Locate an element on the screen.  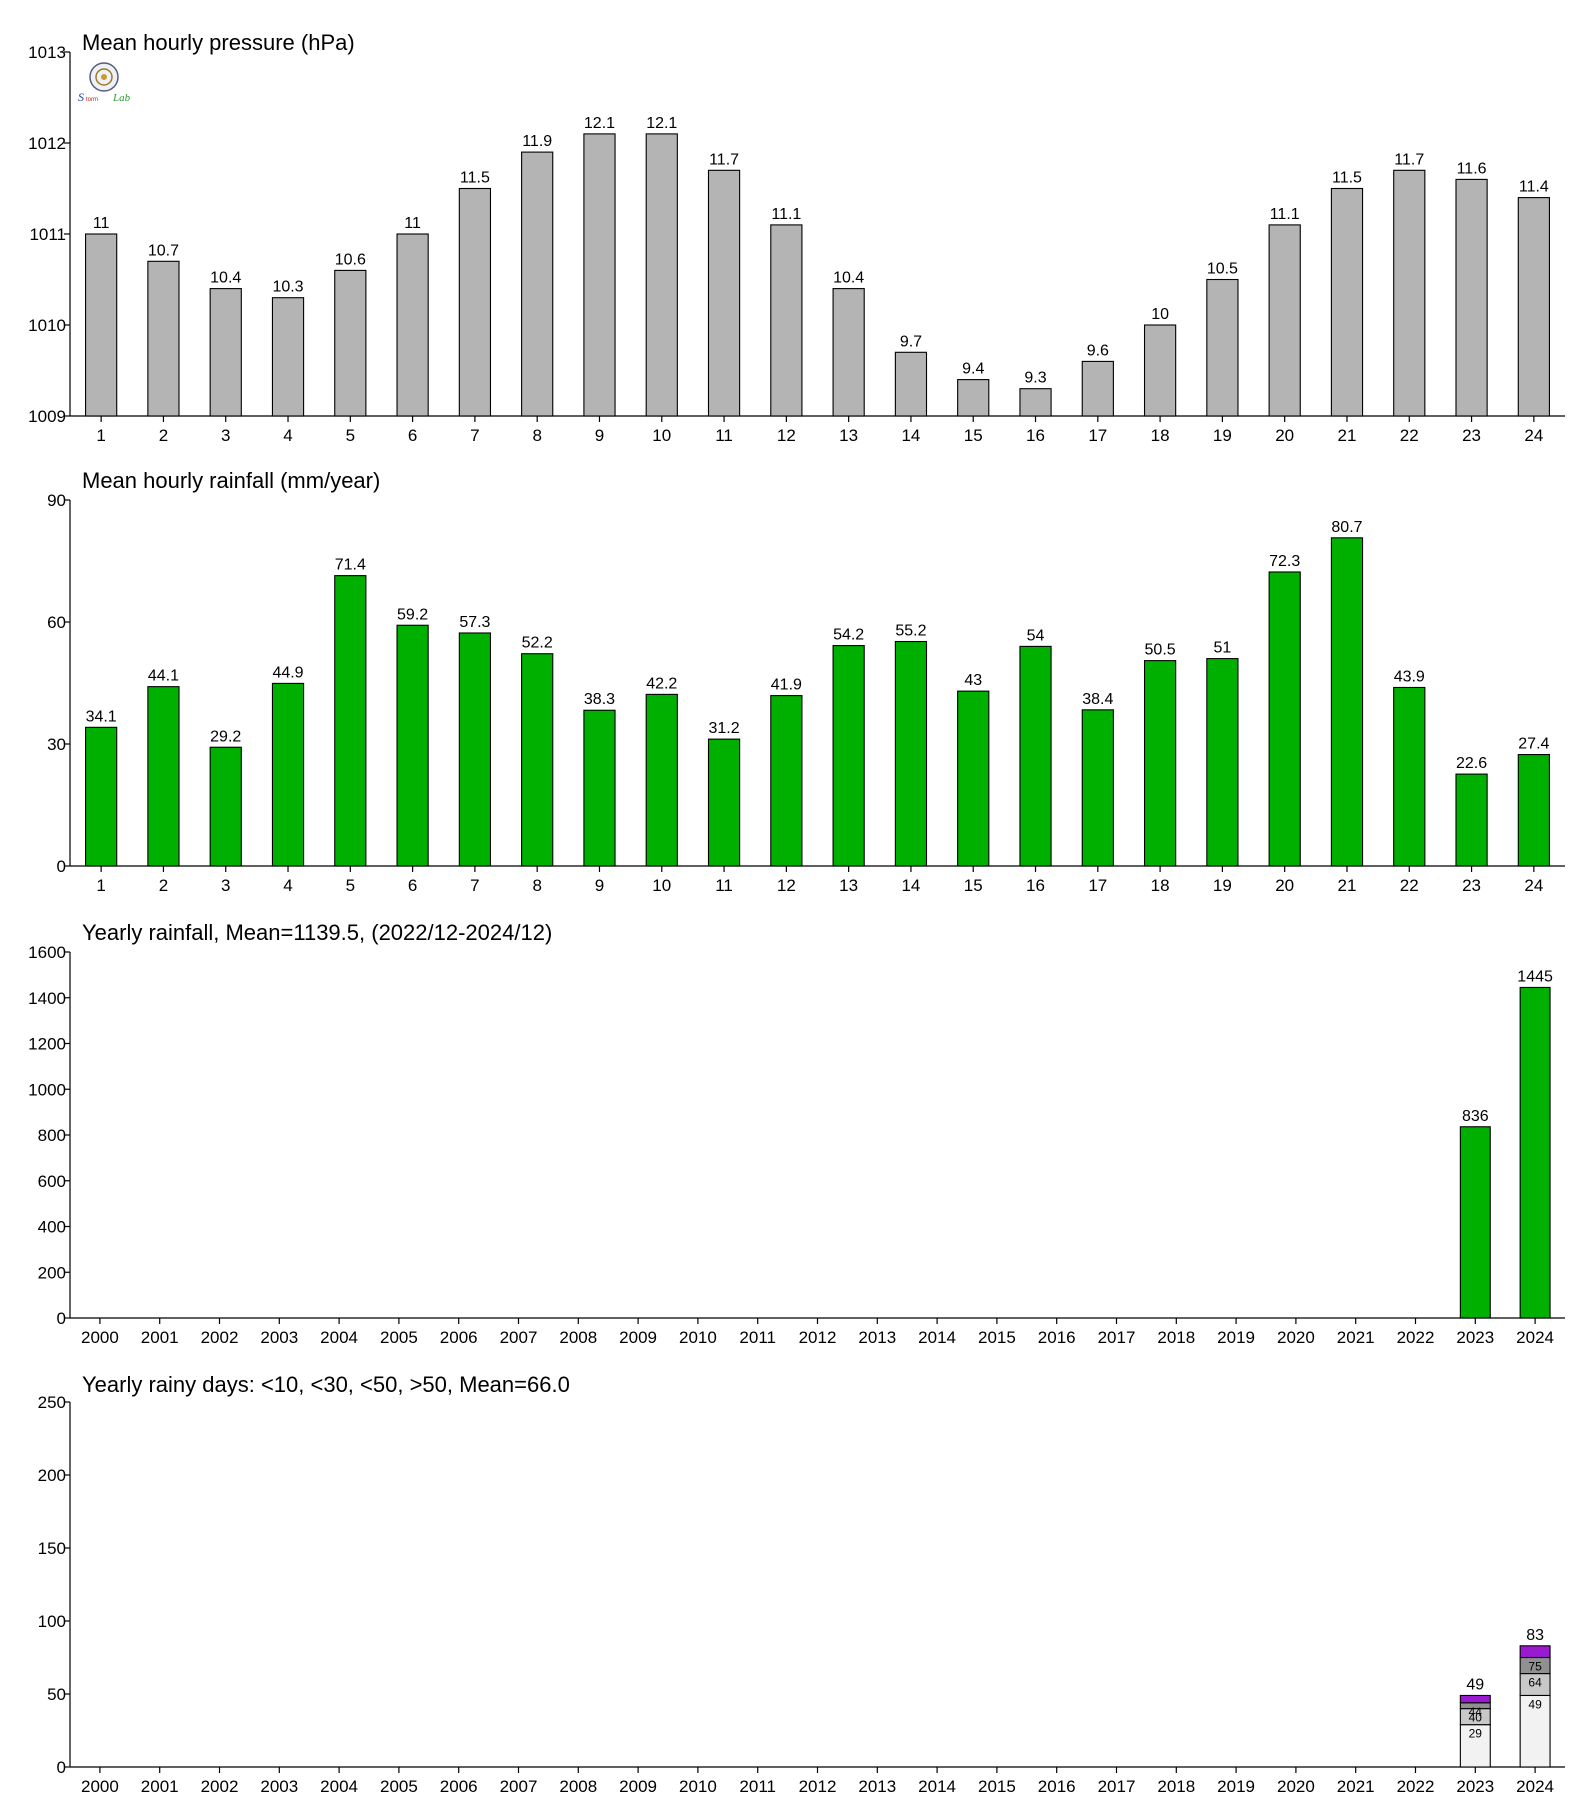
x-tick-label: 10 is located at coordinates (661, 435).